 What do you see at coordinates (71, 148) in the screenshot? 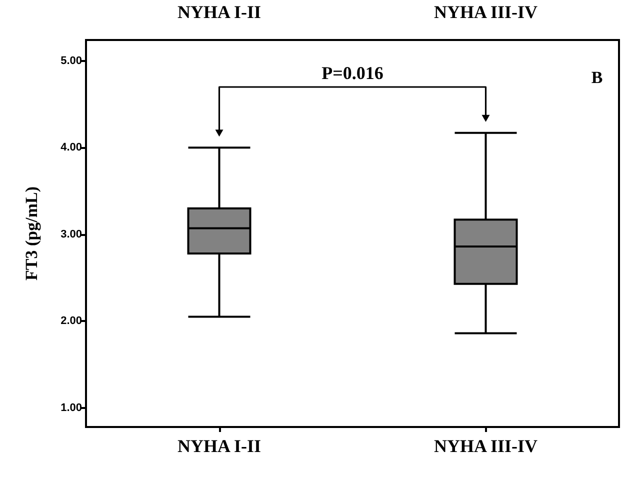
I see `y-tick-label: 4.00` at bounding box center [71, 148].